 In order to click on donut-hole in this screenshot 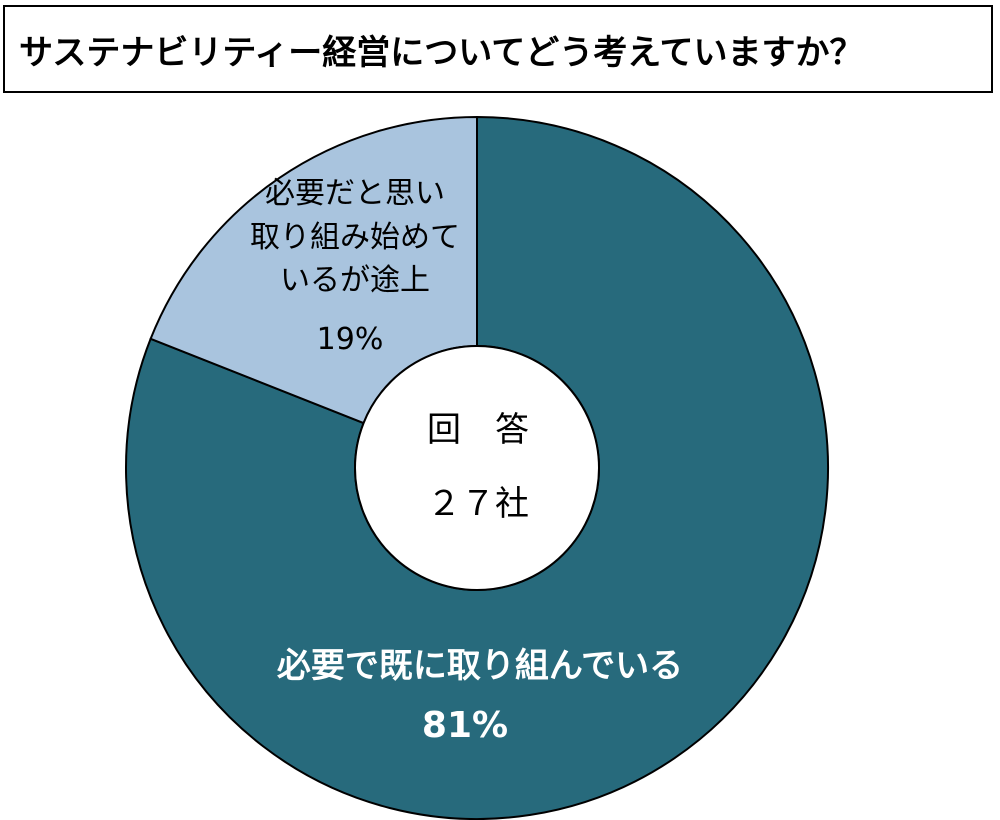, I will do `click(477, 468)`.